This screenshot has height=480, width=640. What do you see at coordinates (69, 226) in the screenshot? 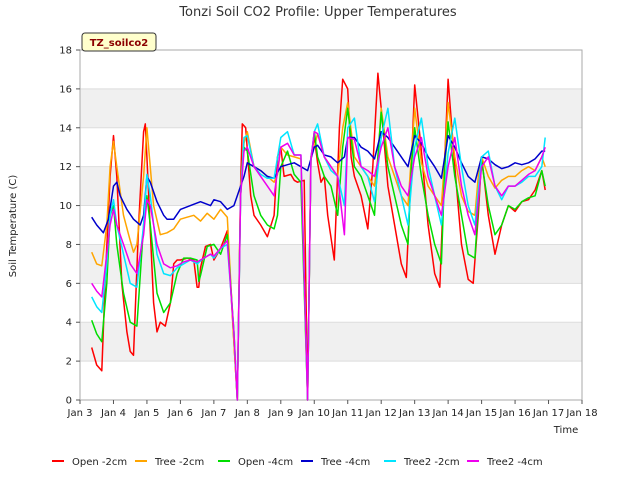
I see `y-axis-ticks: 0 2 4 6 8 10 12 14 16 18` at bounding box center [69, 226].